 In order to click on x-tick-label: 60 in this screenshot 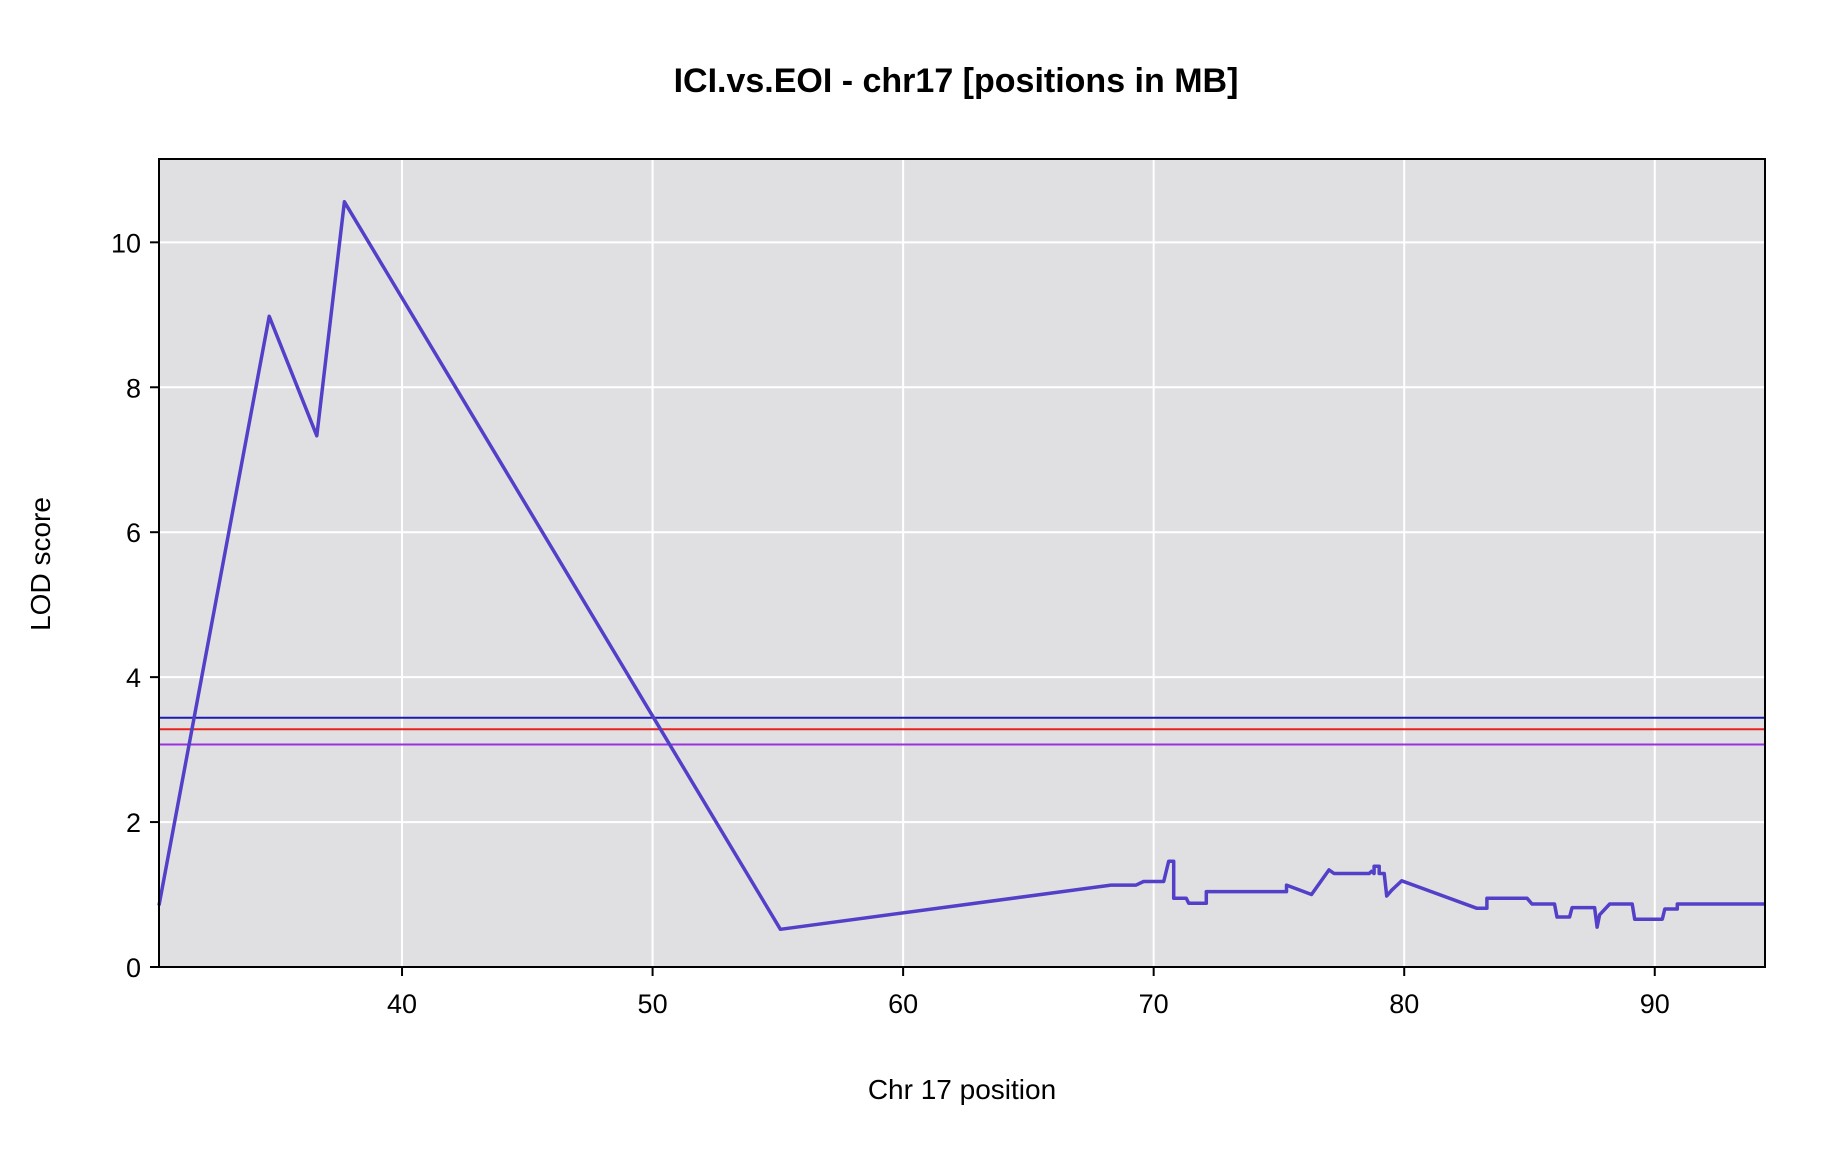, I will do `click(903, 1004)`.